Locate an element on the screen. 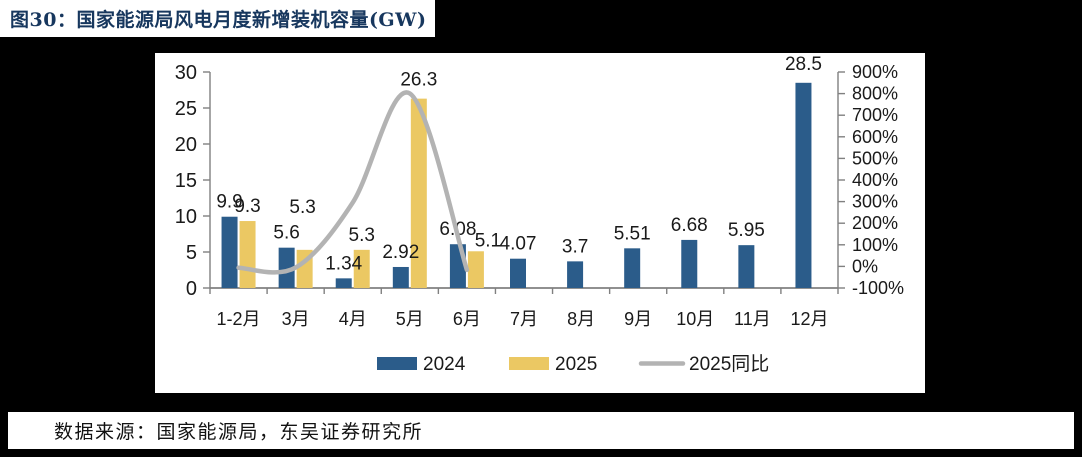 The height and width of the screenshot is (457, 1082). svg-text: 20 is located at coordinates (186, 145).